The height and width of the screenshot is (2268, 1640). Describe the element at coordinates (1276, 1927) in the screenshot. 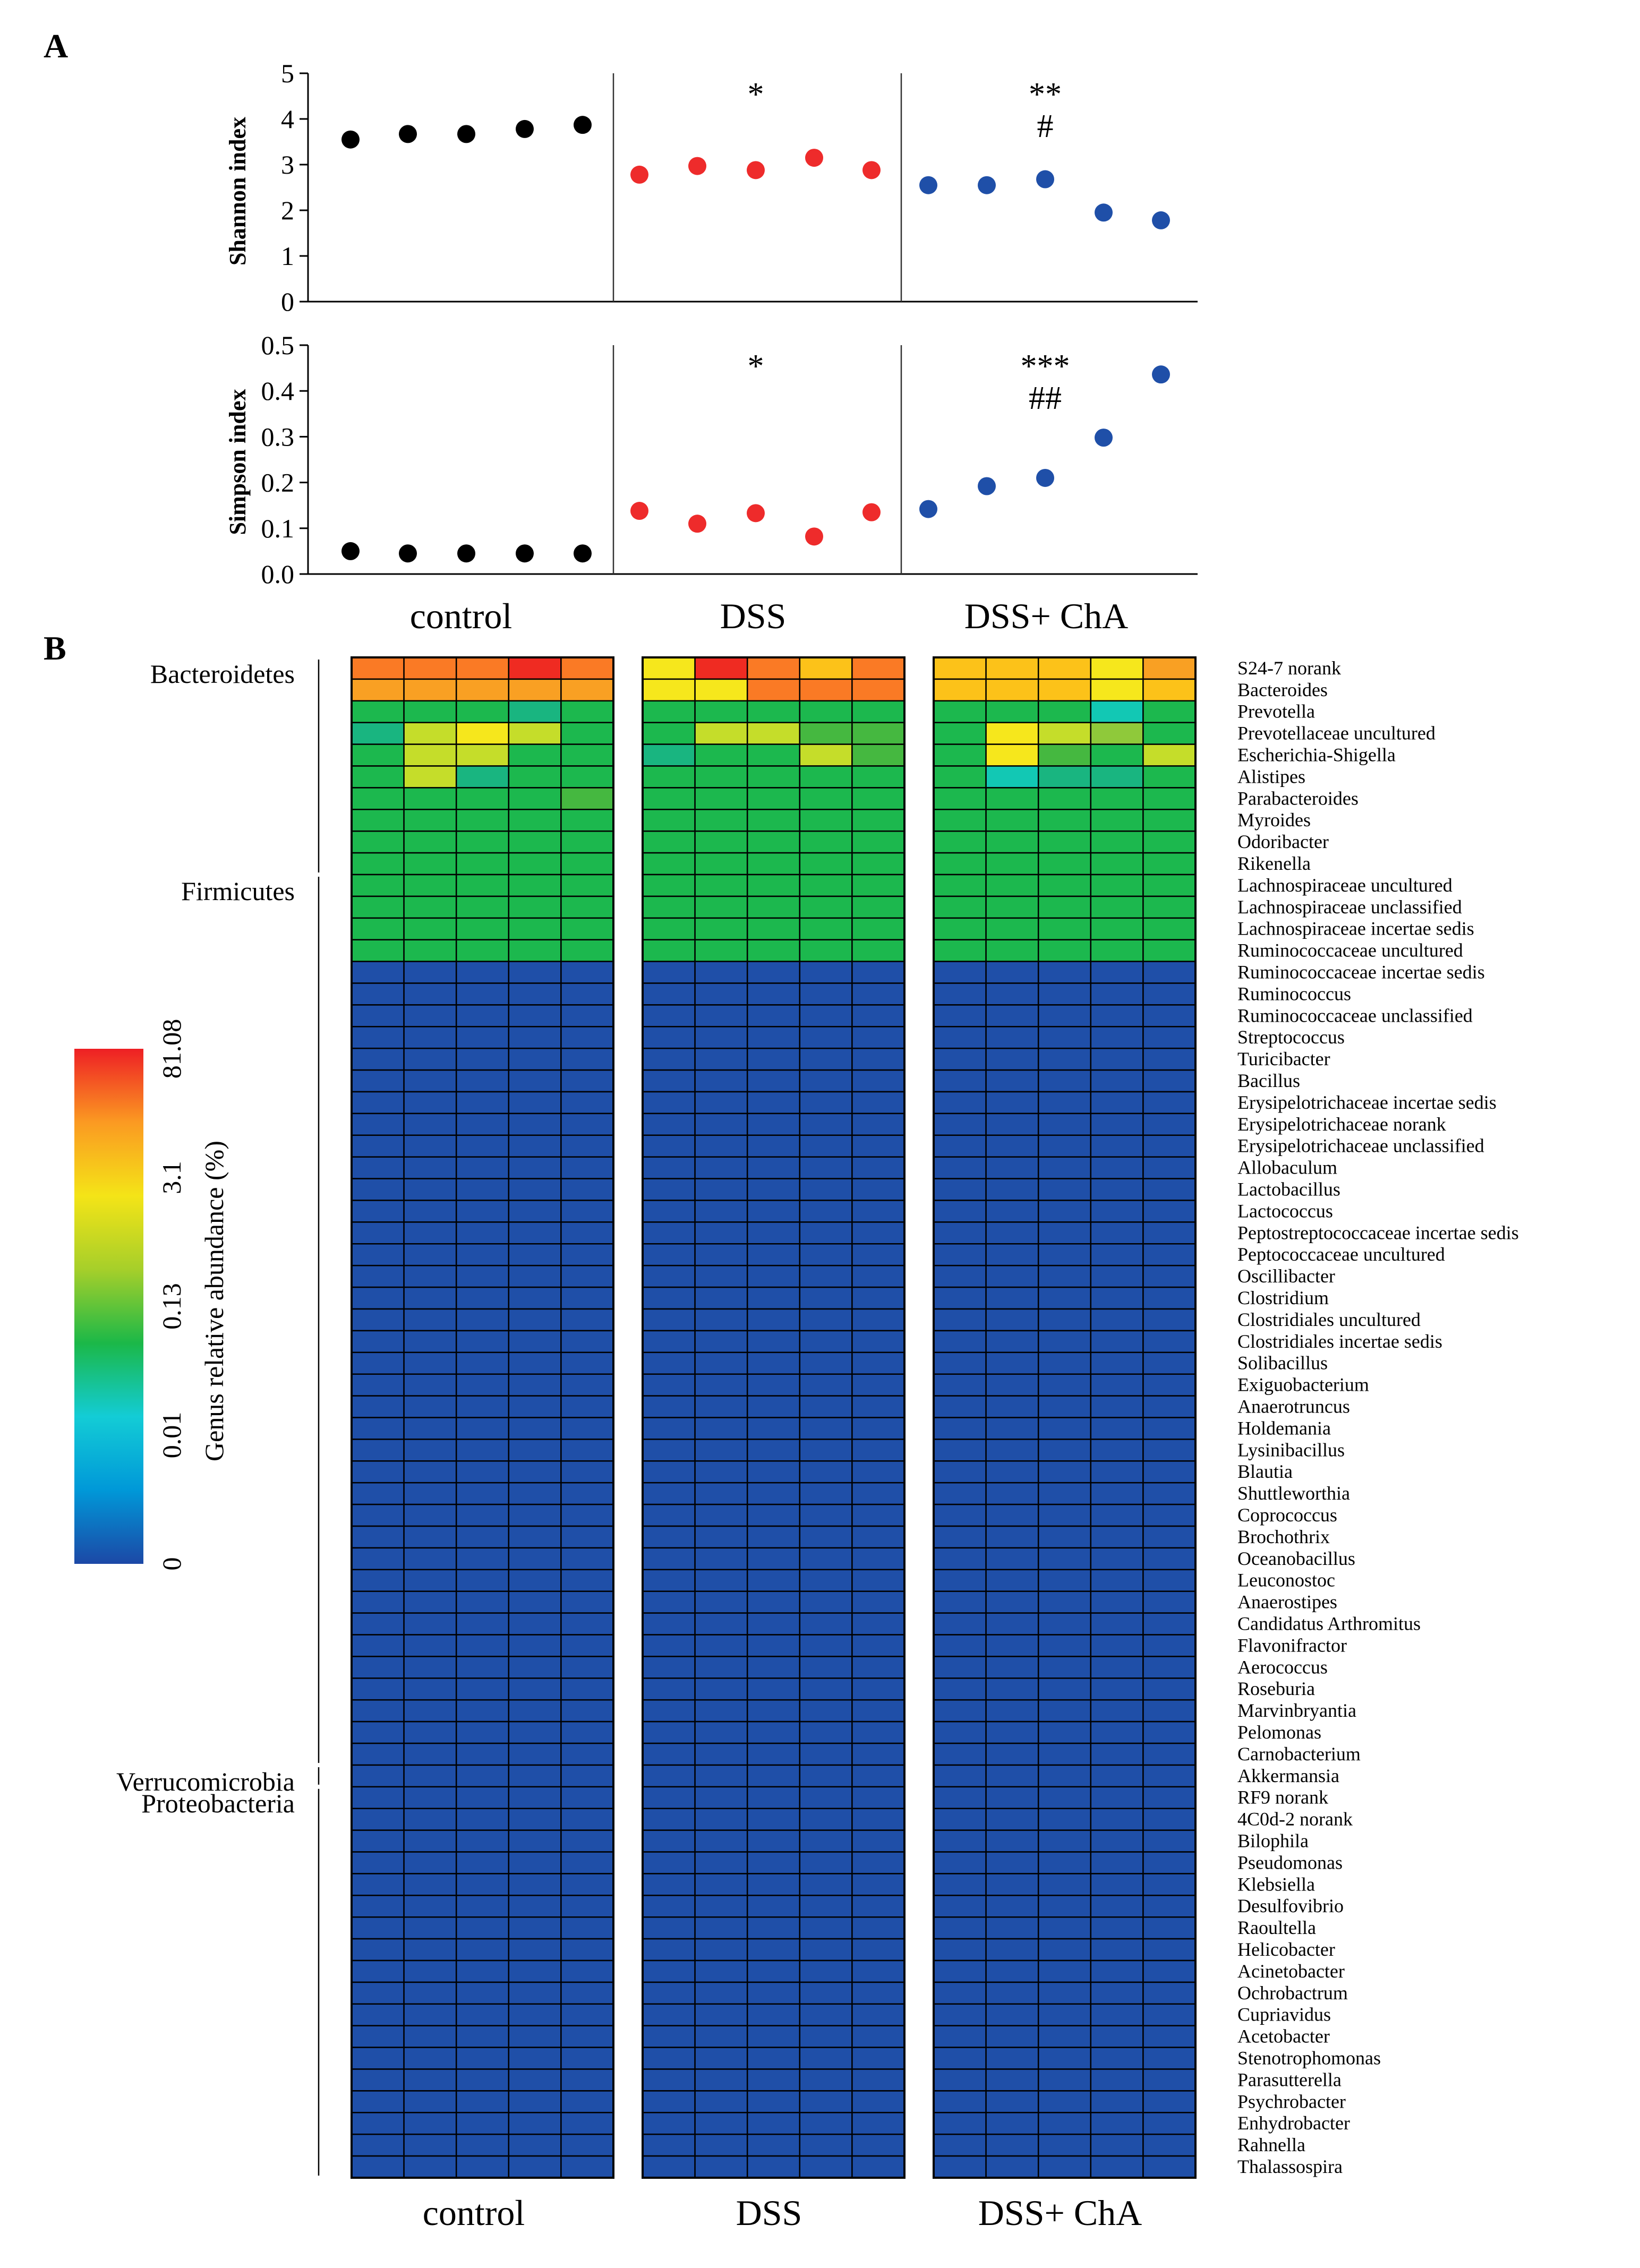

I see `genus-label: Raoultella` at that location.